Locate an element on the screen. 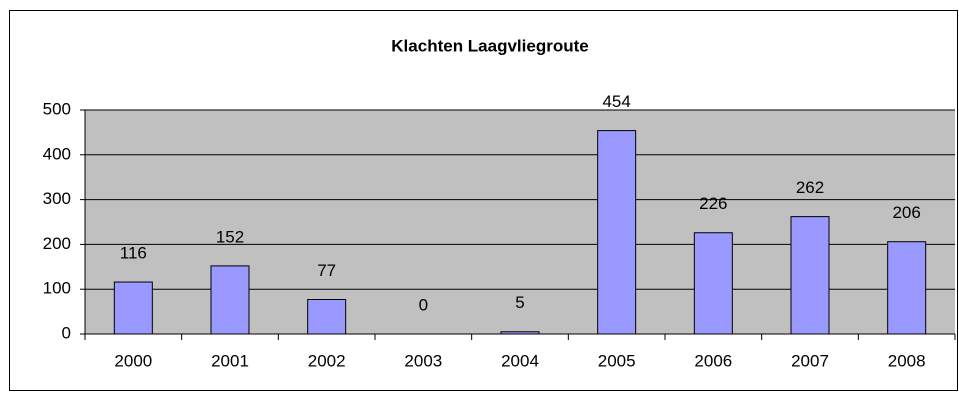  y-tick-label: 400 is located at coordinates (57, 153).